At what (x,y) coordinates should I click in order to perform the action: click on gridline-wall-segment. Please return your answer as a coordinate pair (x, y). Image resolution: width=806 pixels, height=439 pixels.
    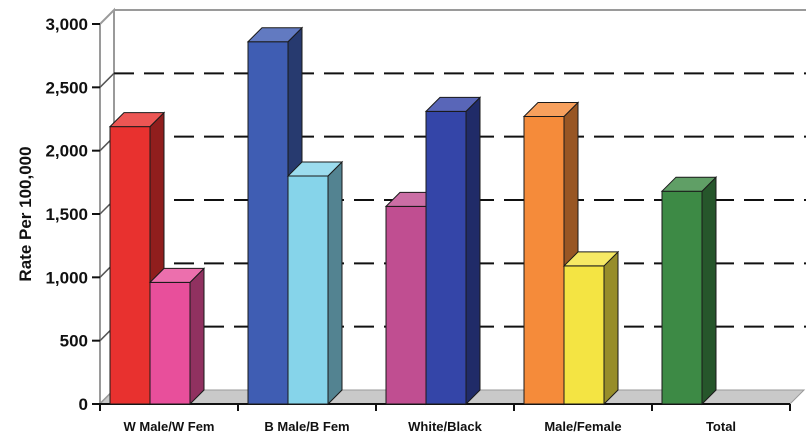
    Looking at the image, I should click on (107, 80).